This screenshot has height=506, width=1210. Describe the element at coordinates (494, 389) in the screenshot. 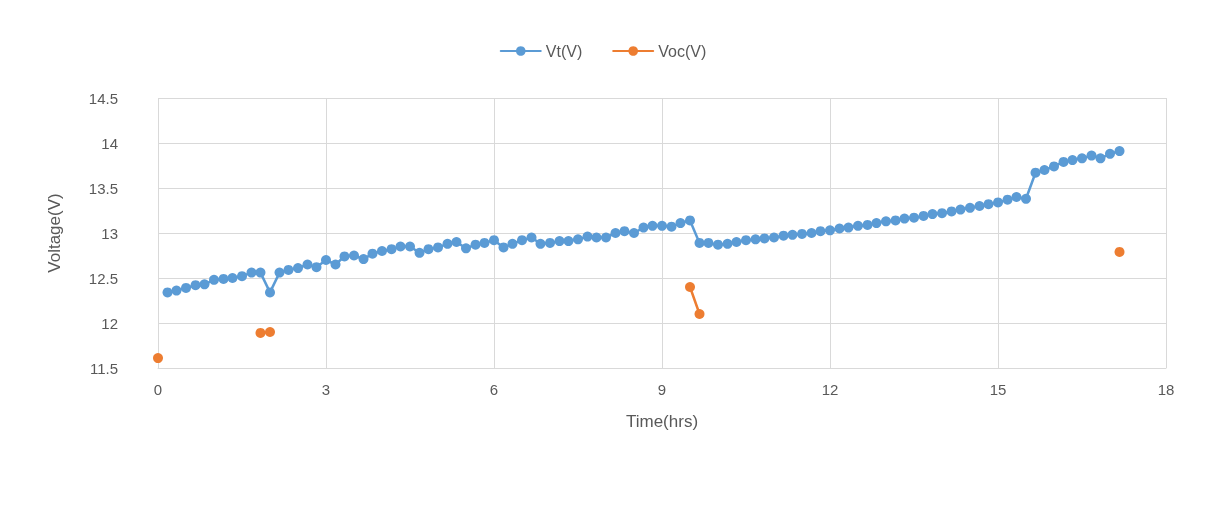

I see `x-tick-label: 6` at that location.